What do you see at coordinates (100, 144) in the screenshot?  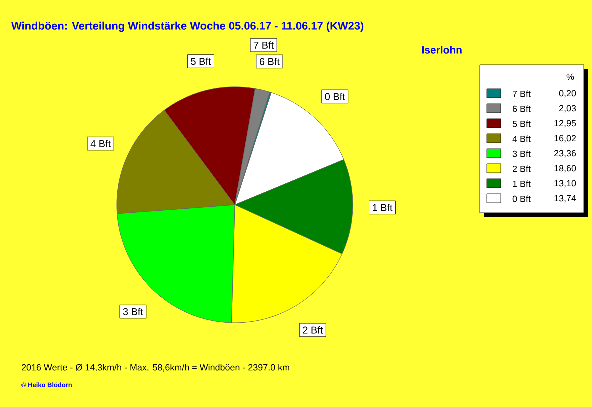 I see `slice-label: 4 Bft` at bounding box center [100, 144].